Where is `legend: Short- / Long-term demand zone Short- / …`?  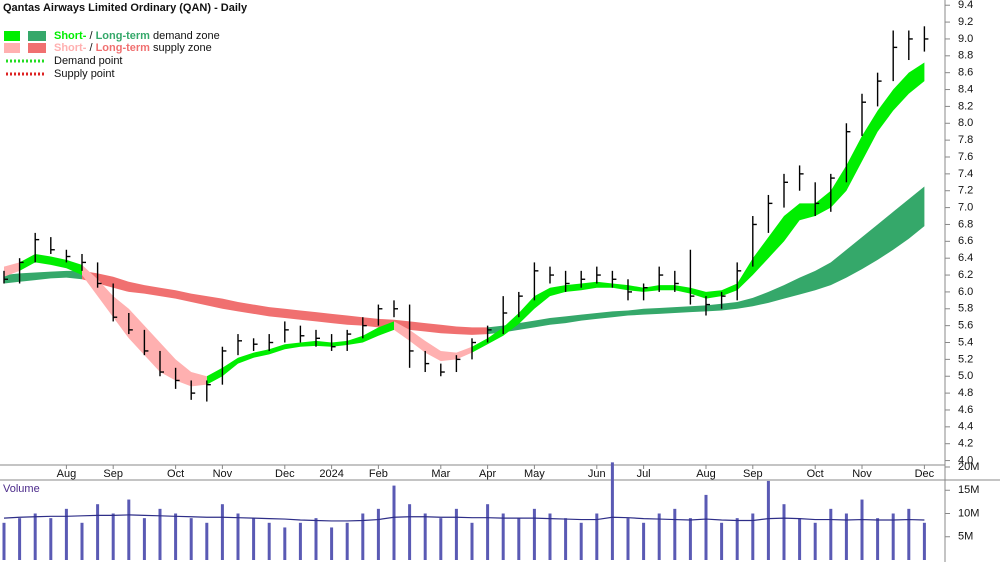
legend: Short- / Long-term demand zone Short- / … is located at coordinates (112, 55).